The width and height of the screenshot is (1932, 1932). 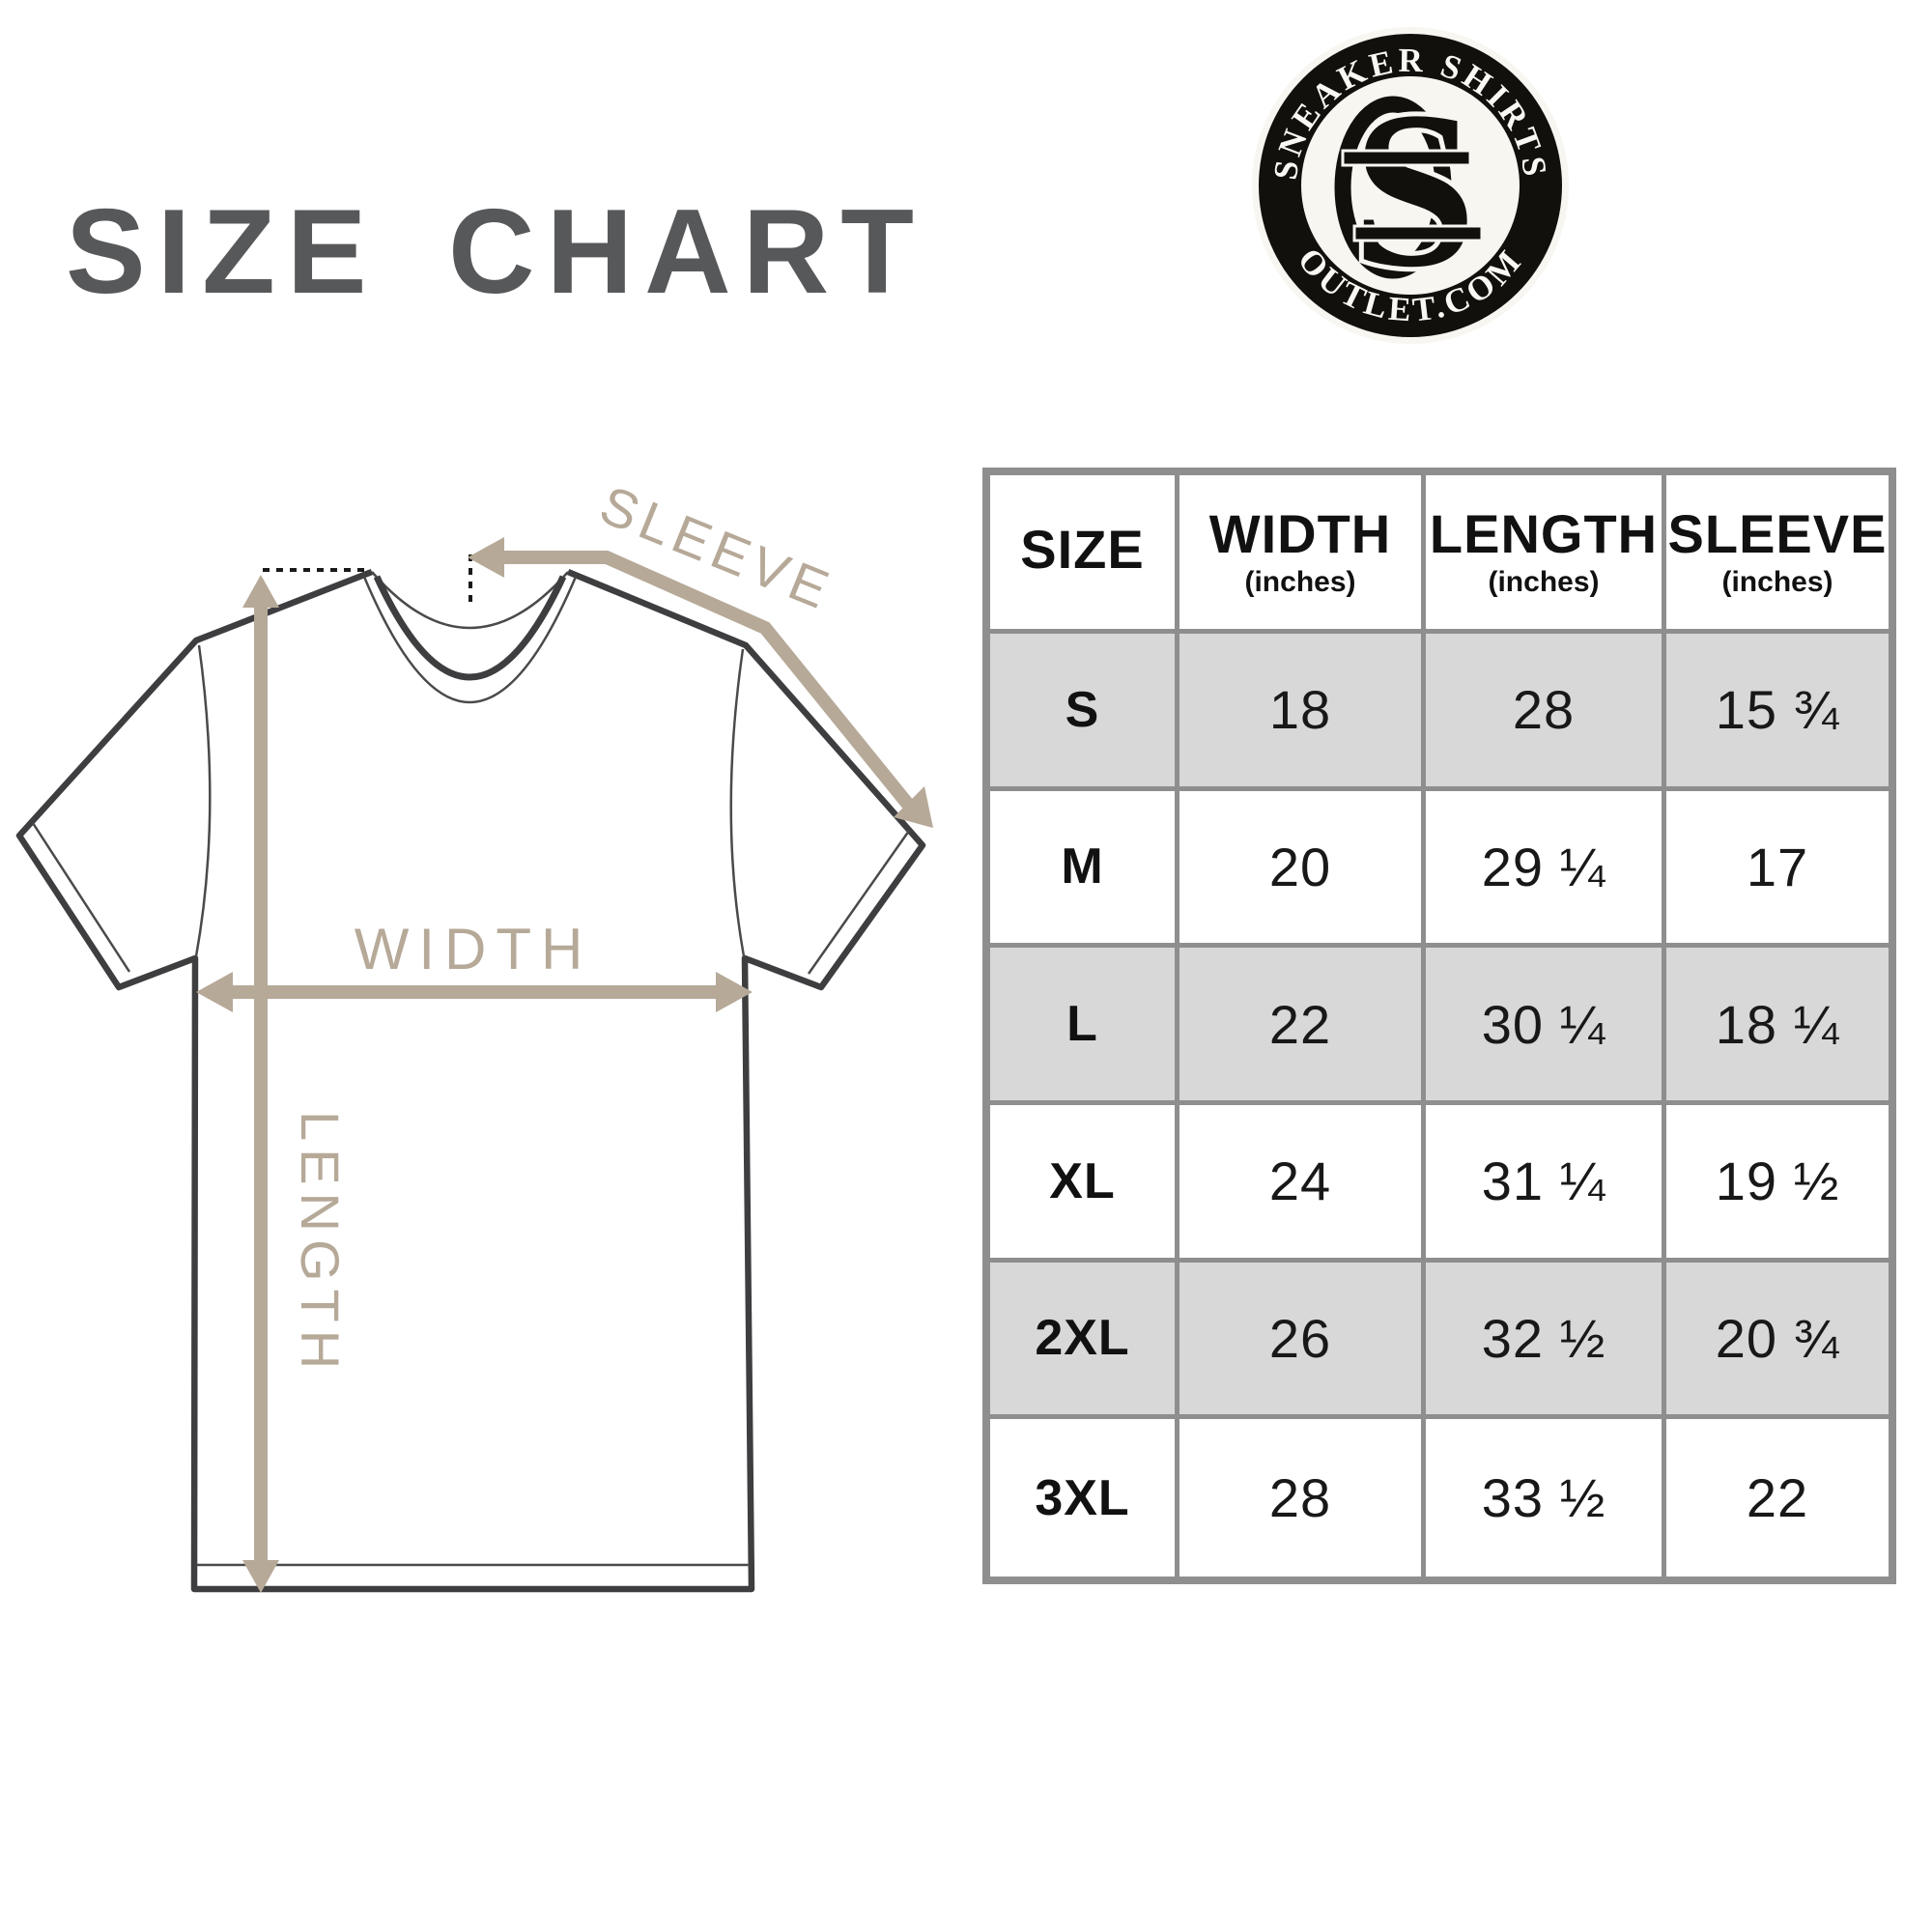 I want to click on size-row-label: 2XL, so click(x=1084, y=1341).